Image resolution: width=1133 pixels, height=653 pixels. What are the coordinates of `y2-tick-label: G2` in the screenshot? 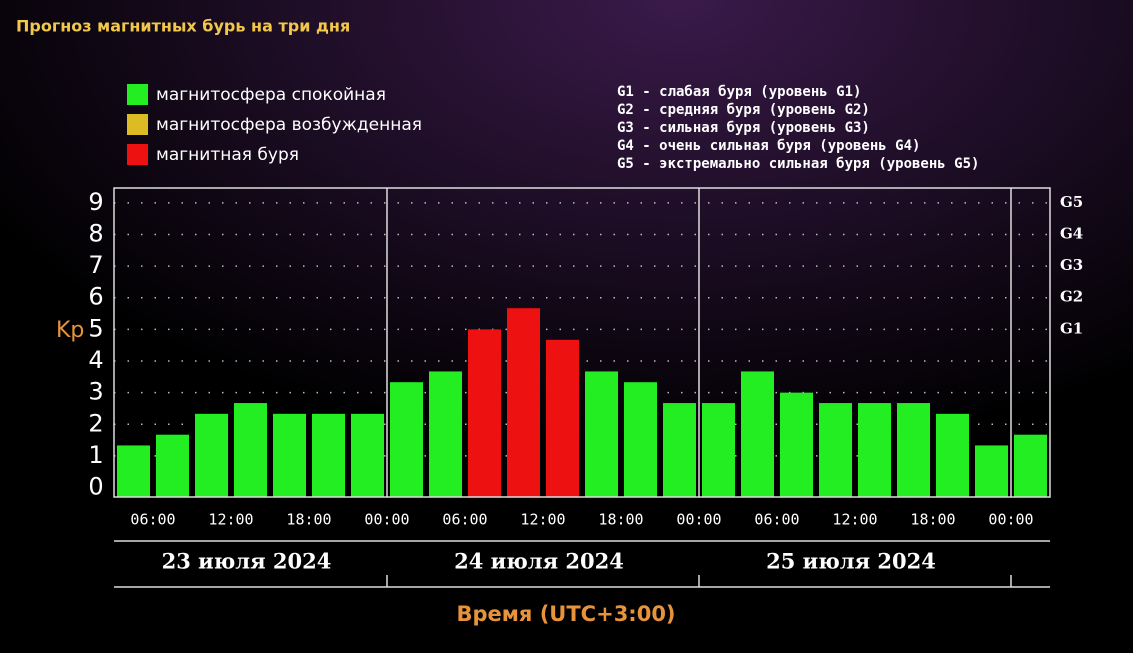 It's located at (1071, 297).